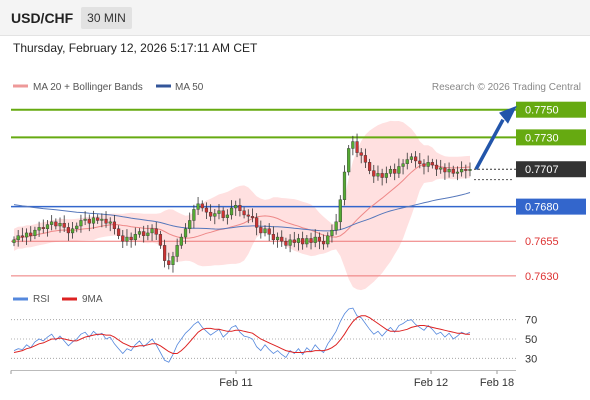 This screenshot has height=400, width=590. What do you see at coordinates (92, 299) in the screenshot?
I see `rsi-ma-legend-label: 9MA` at bounding box center [92, 299].